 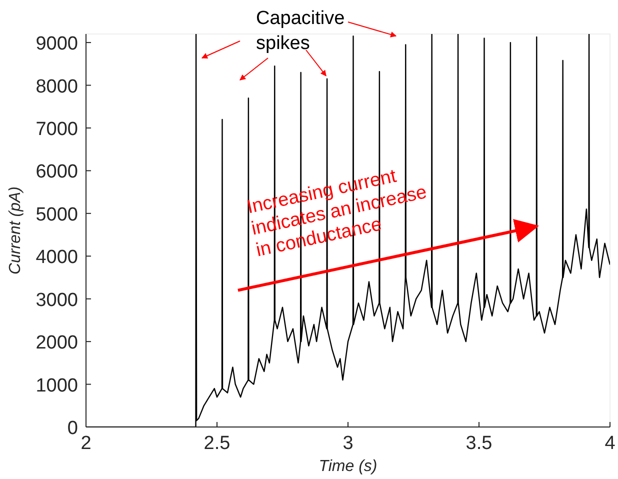 What do you see at coordinates (57, 343) in the screenshot?
I see `y-tick-label: 2000` at bounding box center [57, 343].